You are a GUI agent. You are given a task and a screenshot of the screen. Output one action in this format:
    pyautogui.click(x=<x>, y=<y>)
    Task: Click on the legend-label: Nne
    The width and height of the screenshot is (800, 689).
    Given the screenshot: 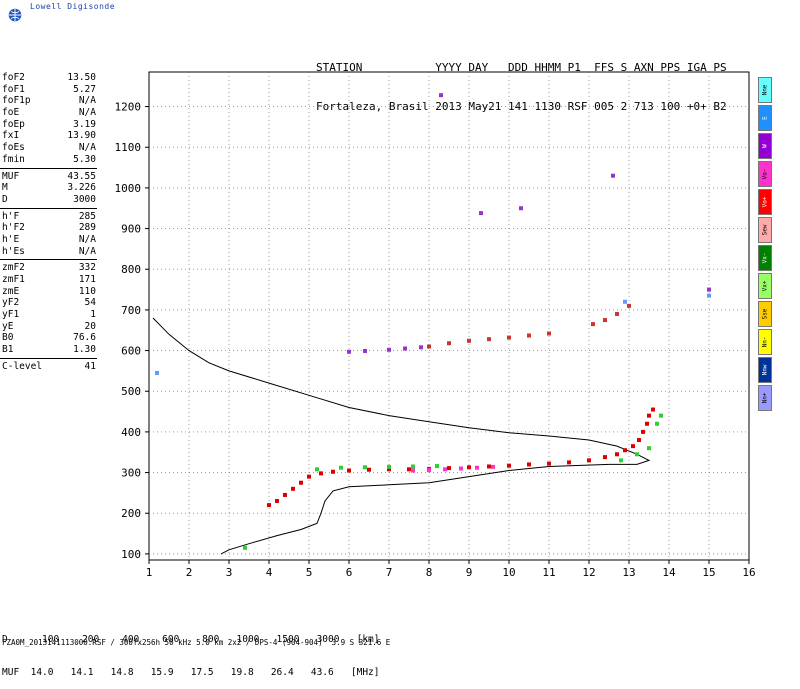 What is the action you would take?
    pyautogui.click(x=765, y=90)
    